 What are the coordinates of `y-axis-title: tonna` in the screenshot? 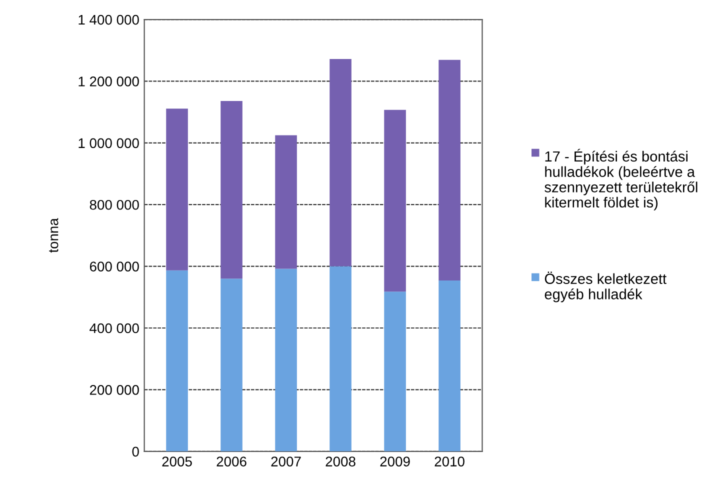 It's located at (53, 235).